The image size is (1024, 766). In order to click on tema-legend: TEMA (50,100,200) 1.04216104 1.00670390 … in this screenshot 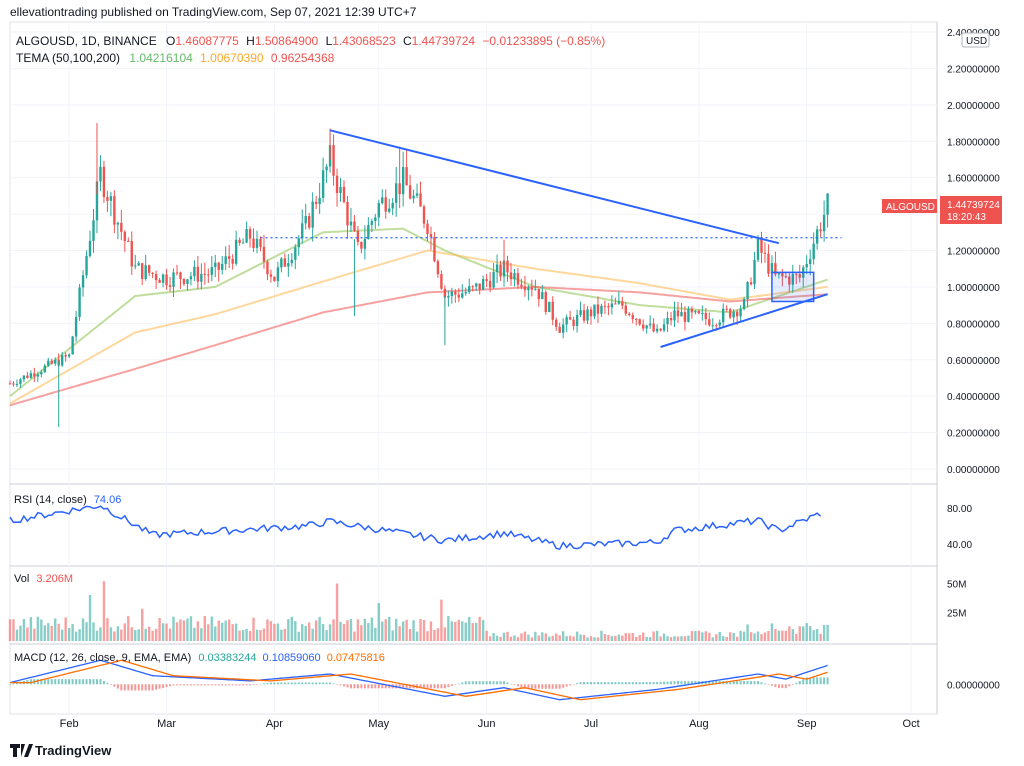, I will do `click(175, 58)`.